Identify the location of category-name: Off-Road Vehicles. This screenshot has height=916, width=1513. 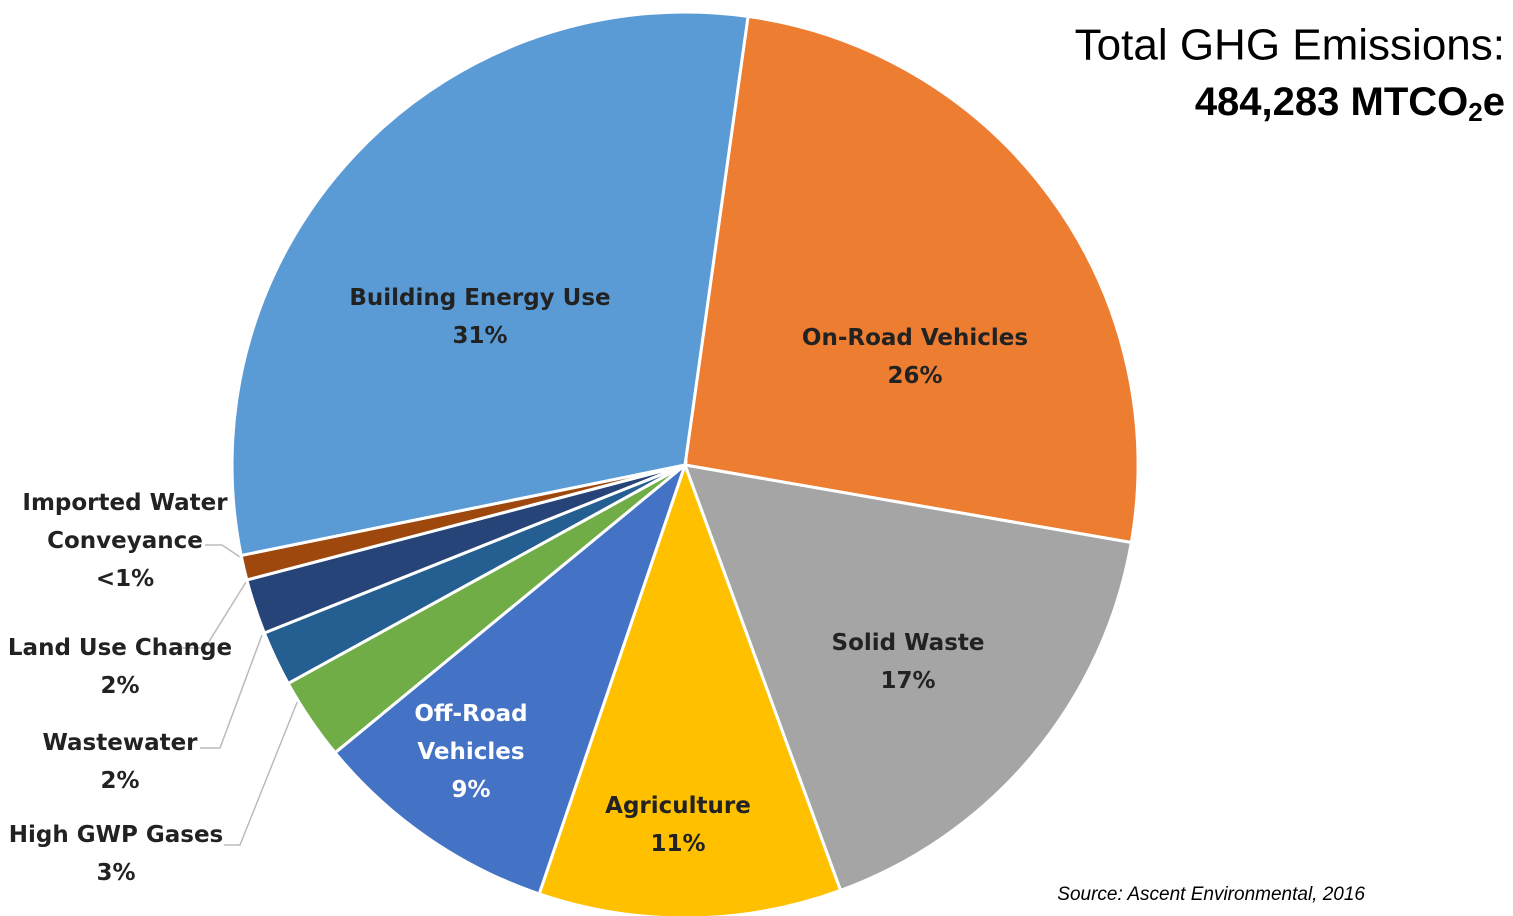
(470, 733).